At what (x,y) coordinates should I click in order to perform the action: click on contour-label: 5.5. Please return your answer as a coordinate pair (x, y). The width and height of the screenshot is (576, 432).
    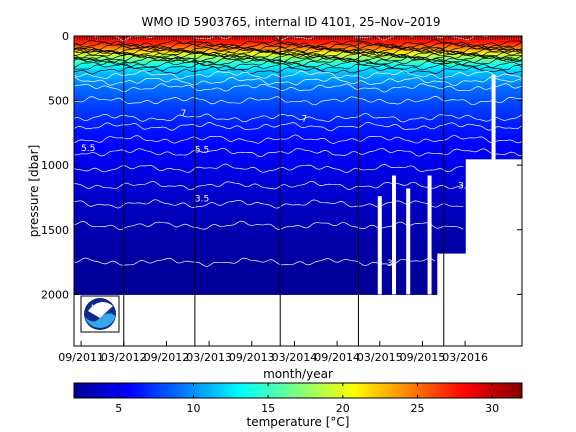
    Looking at the image, I should click on (202, 150).